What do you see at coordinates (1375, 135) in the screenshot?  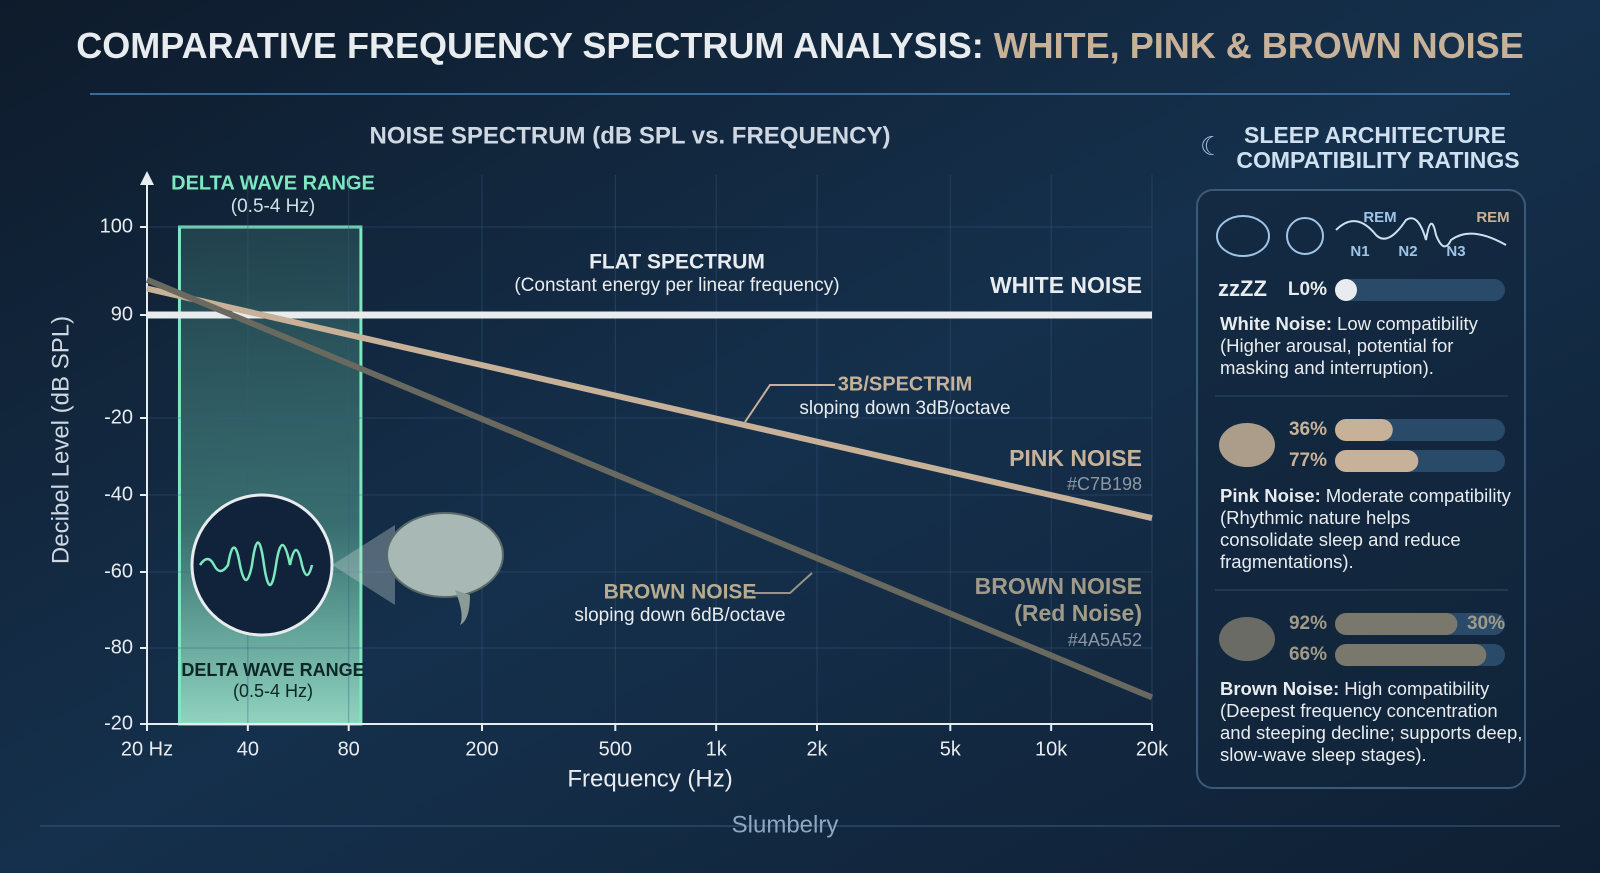 I see `panel-title: SLEEP ARCHITECTURE` at bounding box center [1375, 135].